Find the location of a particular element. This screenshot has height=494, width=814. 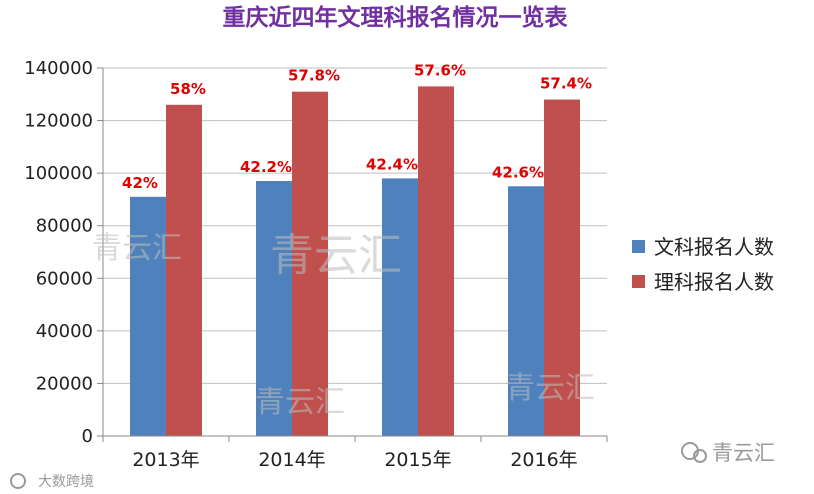

x-tick-label: 2013年 is located at coordinates (165, 460).